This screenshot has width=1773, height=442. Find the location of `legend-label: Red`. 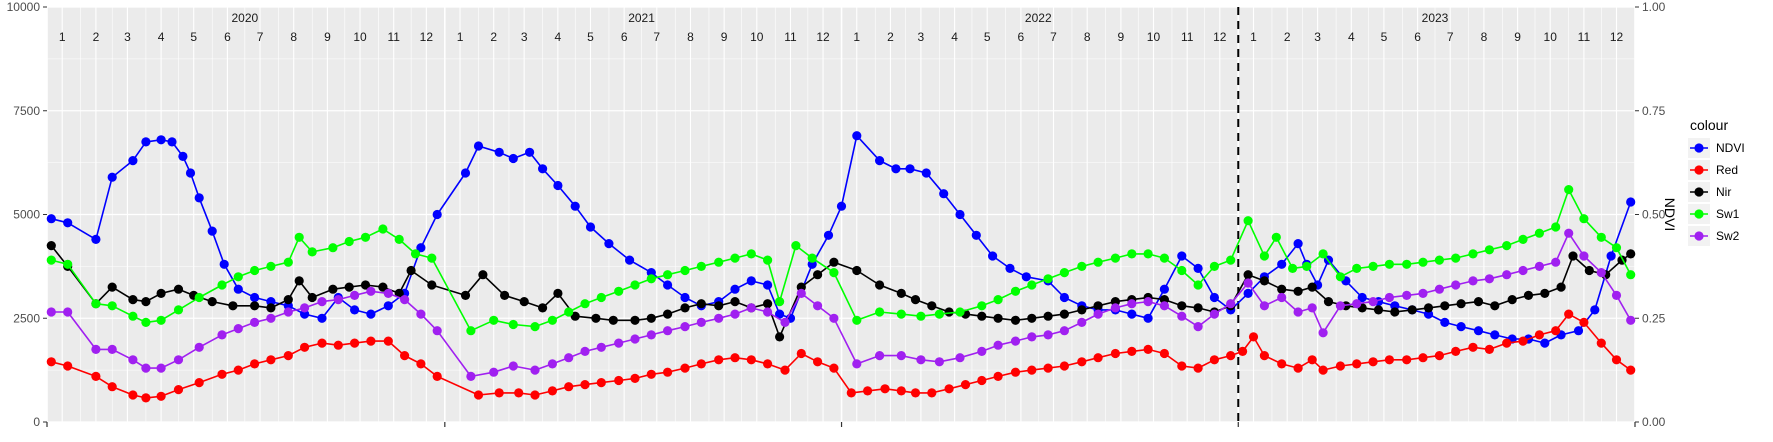

legend-label: Red is located at coordinates (1727, 170).